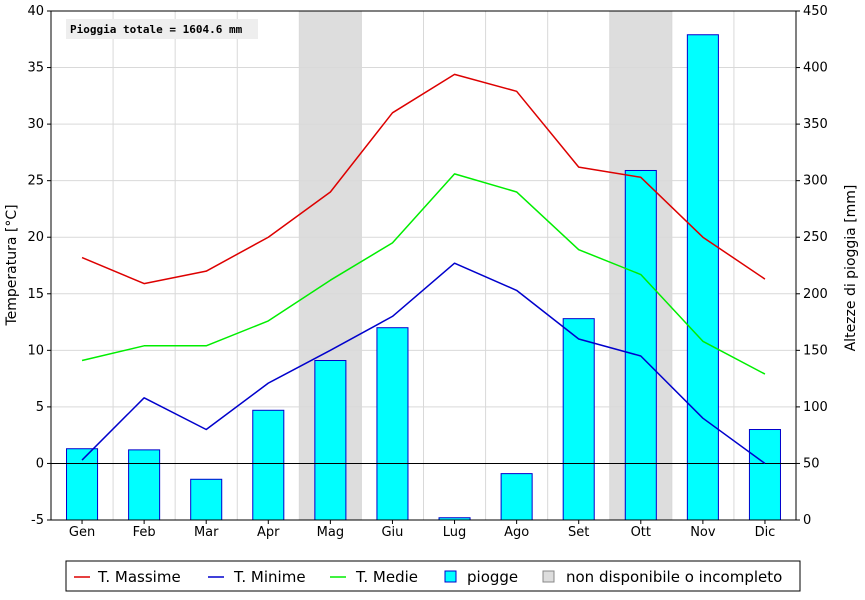 The height and width of the screenshot is (600, 865). Describe the element at coordinates (815, 68) in the screenshot. I see `tick-label-right: 400` at that location.